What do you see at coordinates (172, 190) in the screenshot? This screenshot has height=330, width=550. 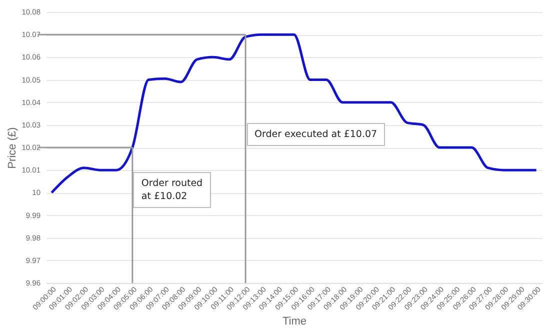 I see `ref-line-label: Order routed at £10.02` at bounding box center [172, 190].